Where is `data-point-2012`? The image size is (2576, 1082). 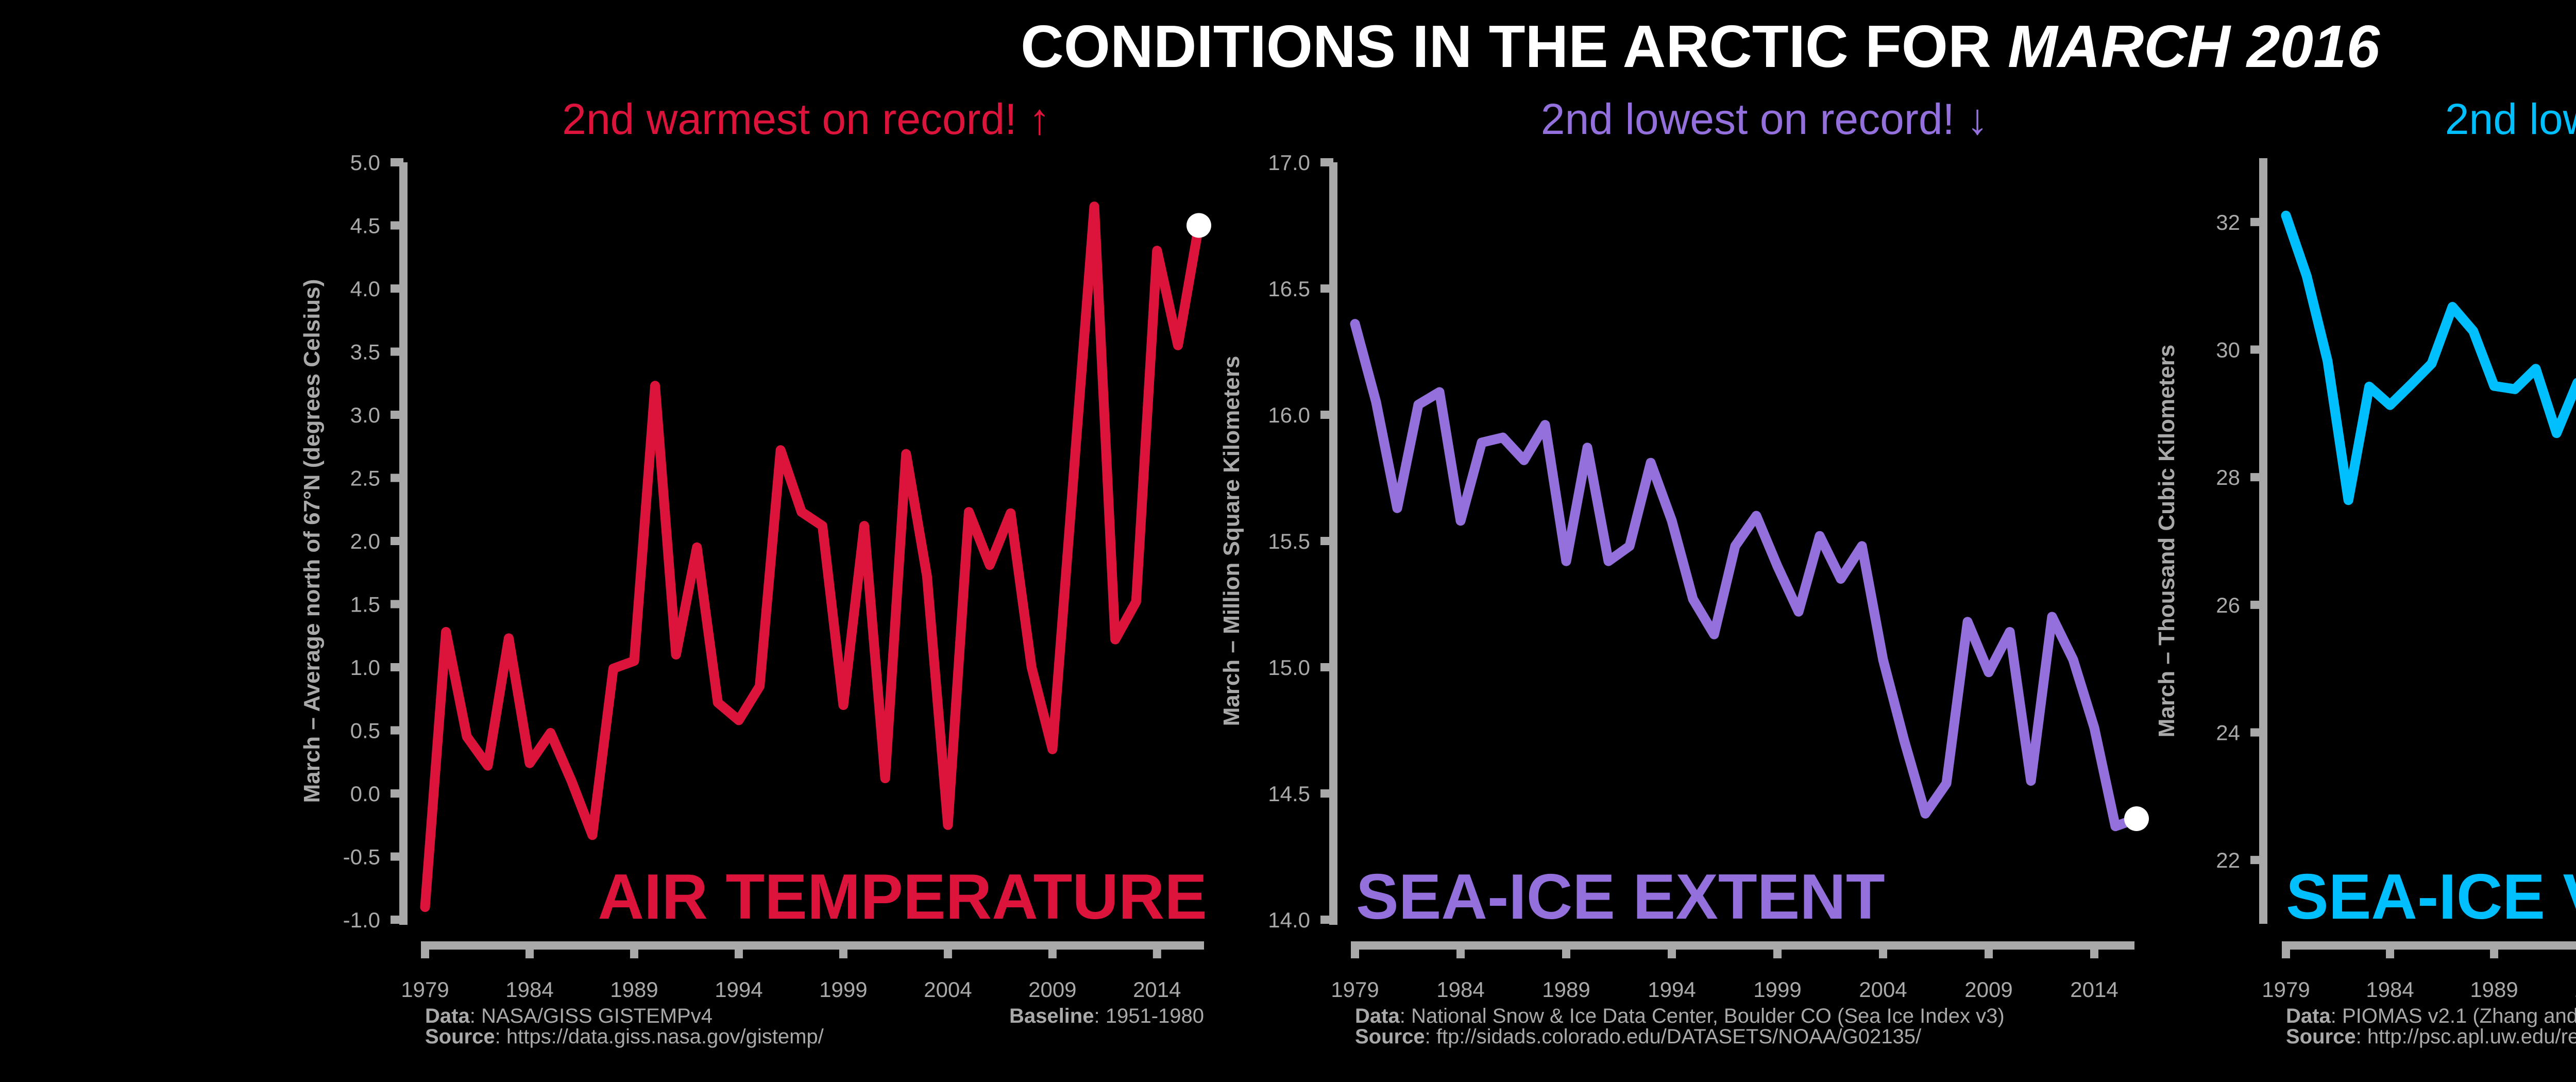
data-point-2012 is located at coordinates (2052, 617).